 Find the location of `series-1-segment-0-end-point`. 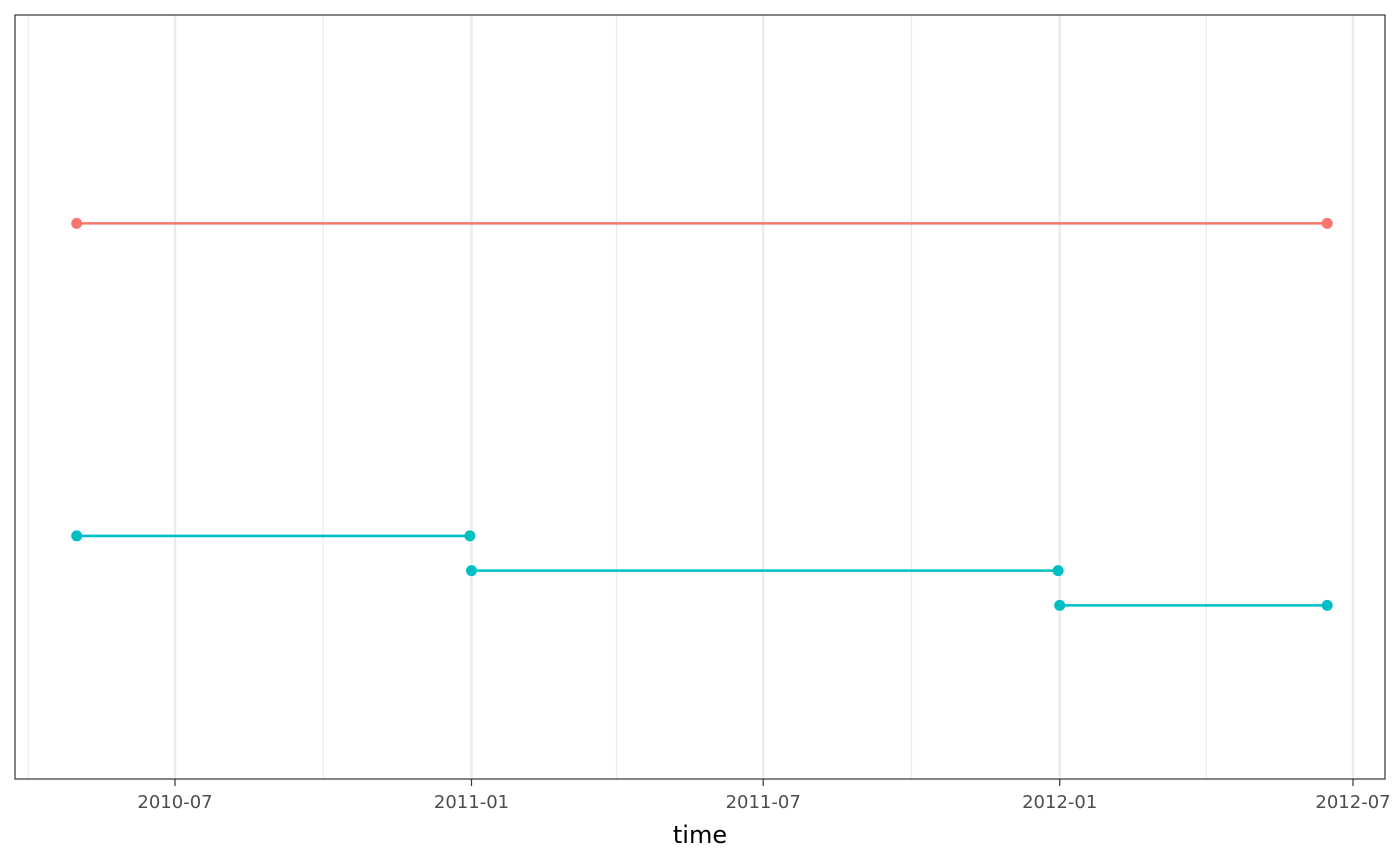

series-1-segment-0-end-point is located at coordinates (470, 536).